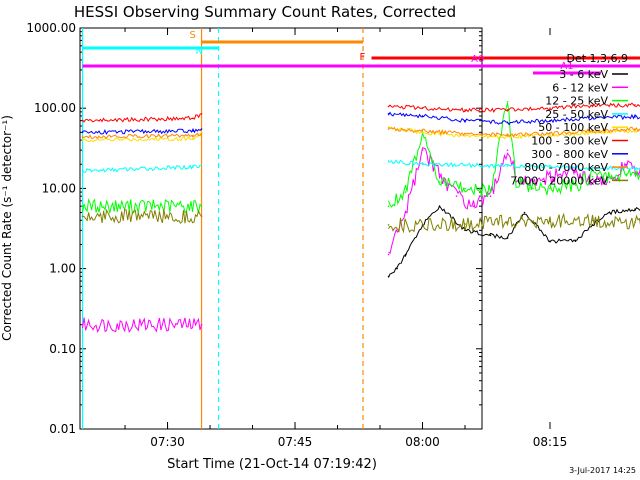 The height and width of the screenshot is (480, 640). What do you see at coordinates (477, 59) in the screenshot?
I see `state-bar-label: A0` at bounding box center [477, 59].